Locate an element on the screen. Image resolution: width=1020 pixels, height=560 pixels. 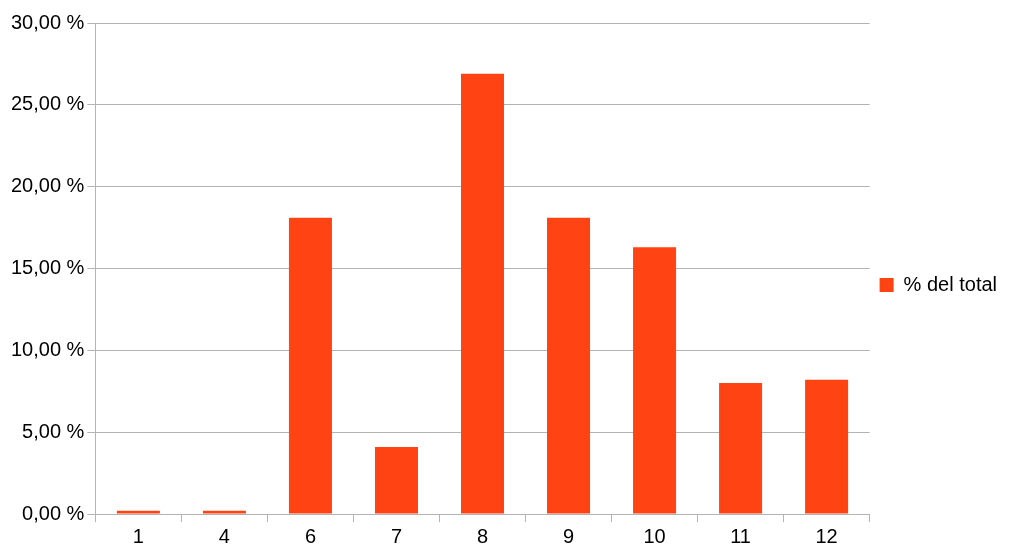
x-tick-label: 9 is located at coordinates (568, 535).